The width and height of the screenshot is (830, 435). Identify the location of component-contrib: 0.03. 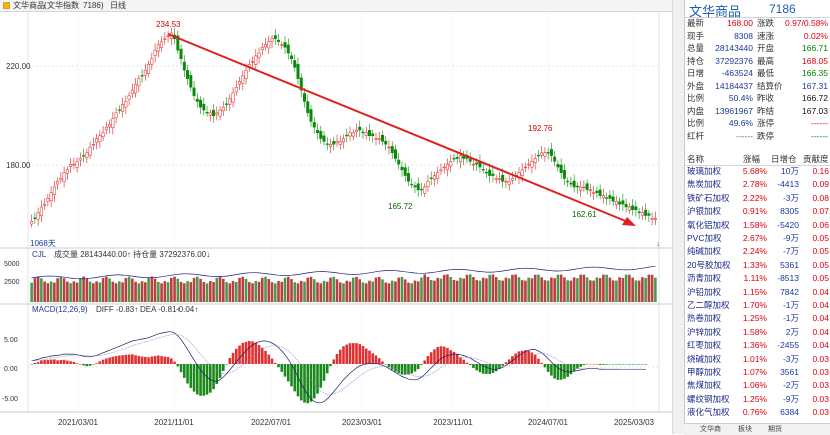
(820, 358).